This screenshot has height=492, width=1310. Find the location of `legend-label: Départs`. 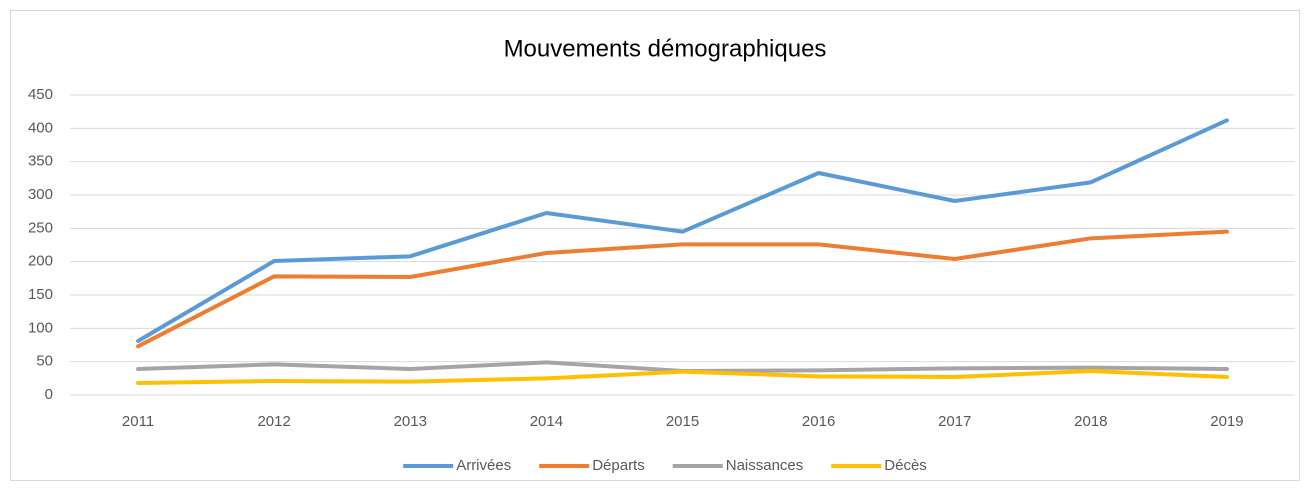

legend-label: Départs is located at coordinates (618, 465).